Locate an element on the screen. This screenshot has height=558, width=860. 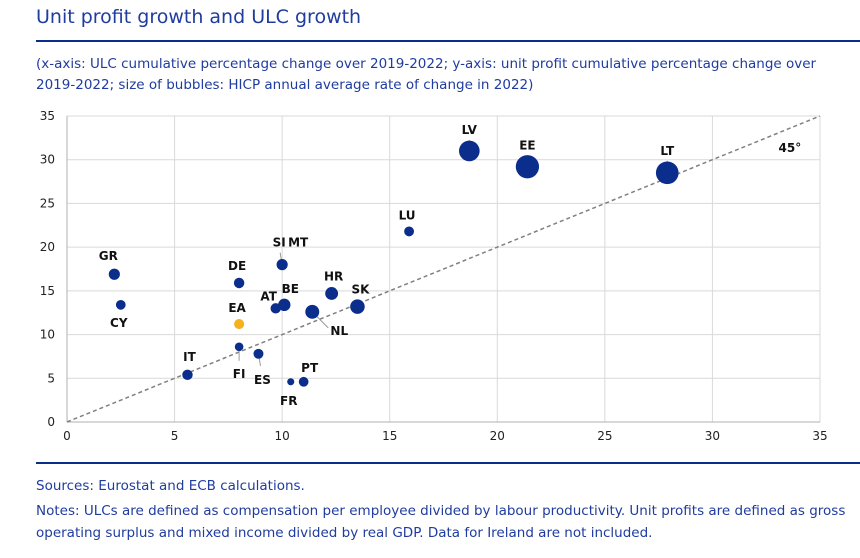
y-tick-label: 15 is located at coordinates (47, 291).